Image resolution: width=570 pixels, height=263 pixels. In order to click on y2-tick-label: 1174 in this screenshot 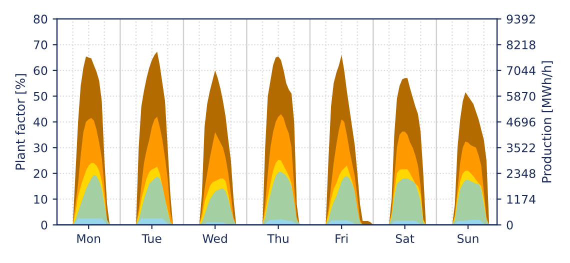, I will do `click(521, 199)`.